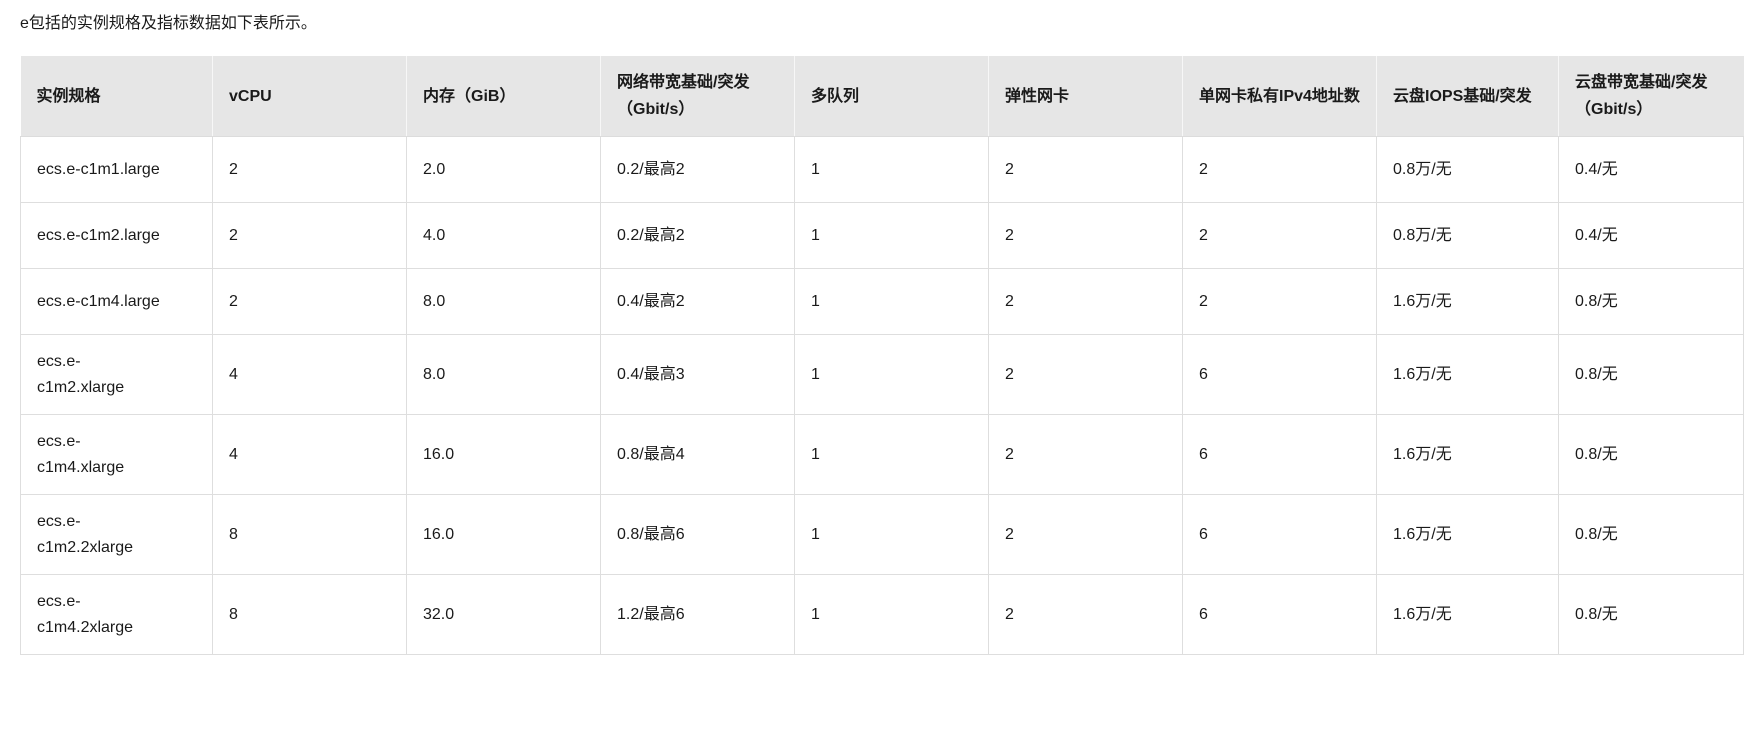  Describe the element at coordinates (503, 169) in the screenshot. I see `cell-memory: 2.0` at that location.